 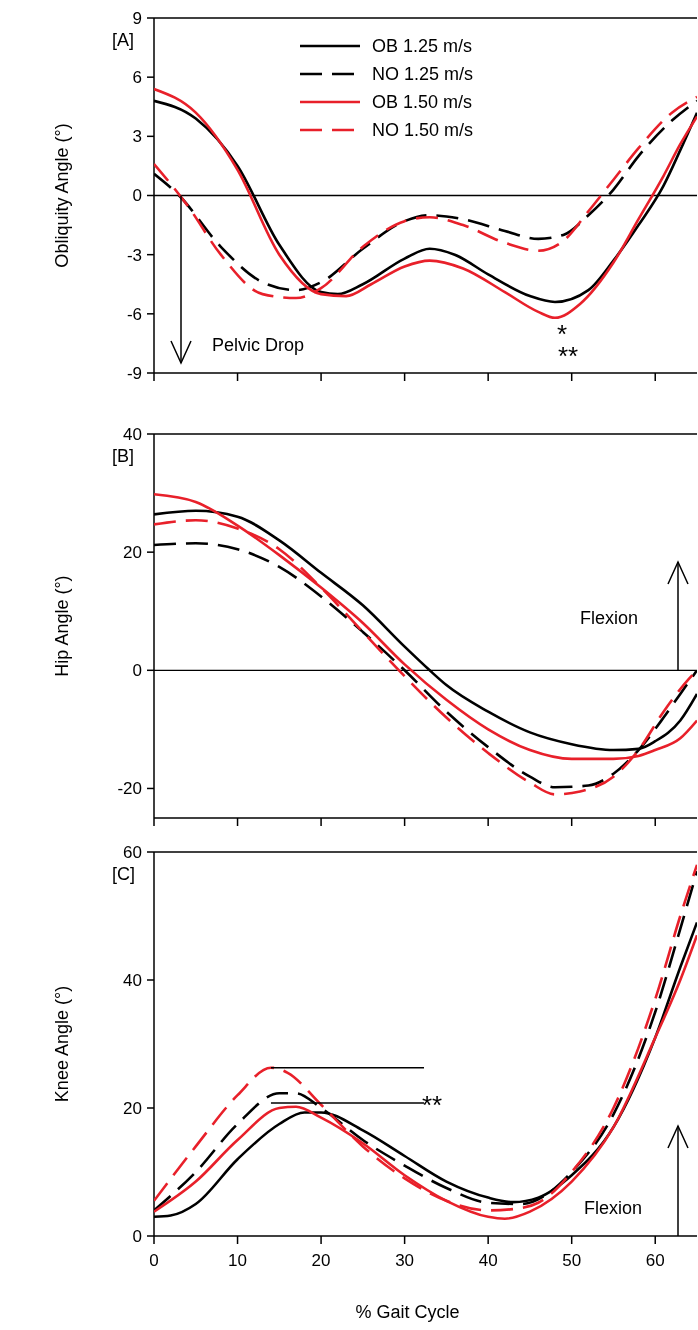 What do you see at coordinates (405, 1260) in the screenshot?
I see `x-tick-label: 30` at bounding box center [405, 1260].